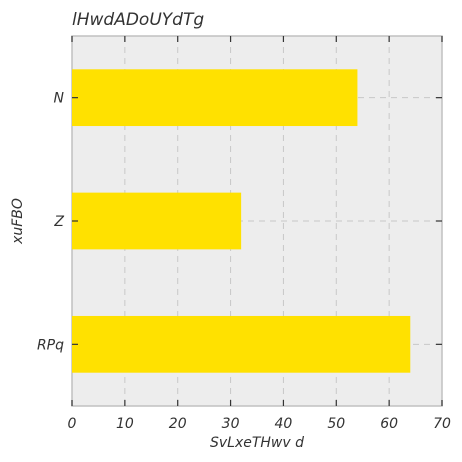 The height and width of the screenshot is (462, 462). I want to click on x-tick-label: 20, so click(178, 424).